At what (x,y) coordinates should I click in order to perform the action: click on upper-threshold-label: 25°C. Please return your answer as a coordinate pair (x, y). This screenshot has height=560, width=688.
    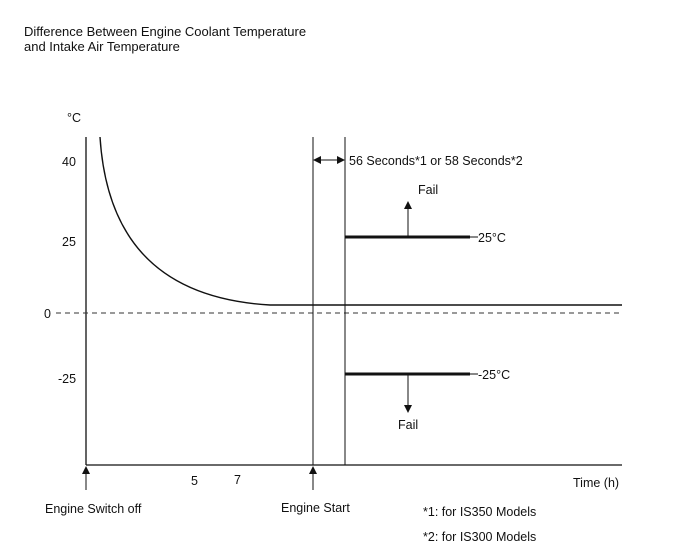
    Looking at the image, I should click on (492, 238).